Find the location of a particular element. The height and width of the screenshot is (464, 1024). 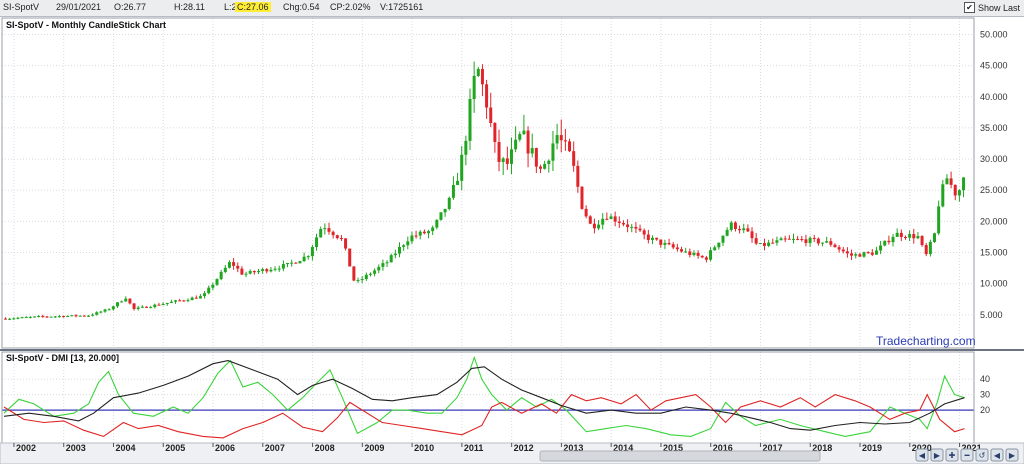

year-label: 2014 is located at coordinates (623, 448).